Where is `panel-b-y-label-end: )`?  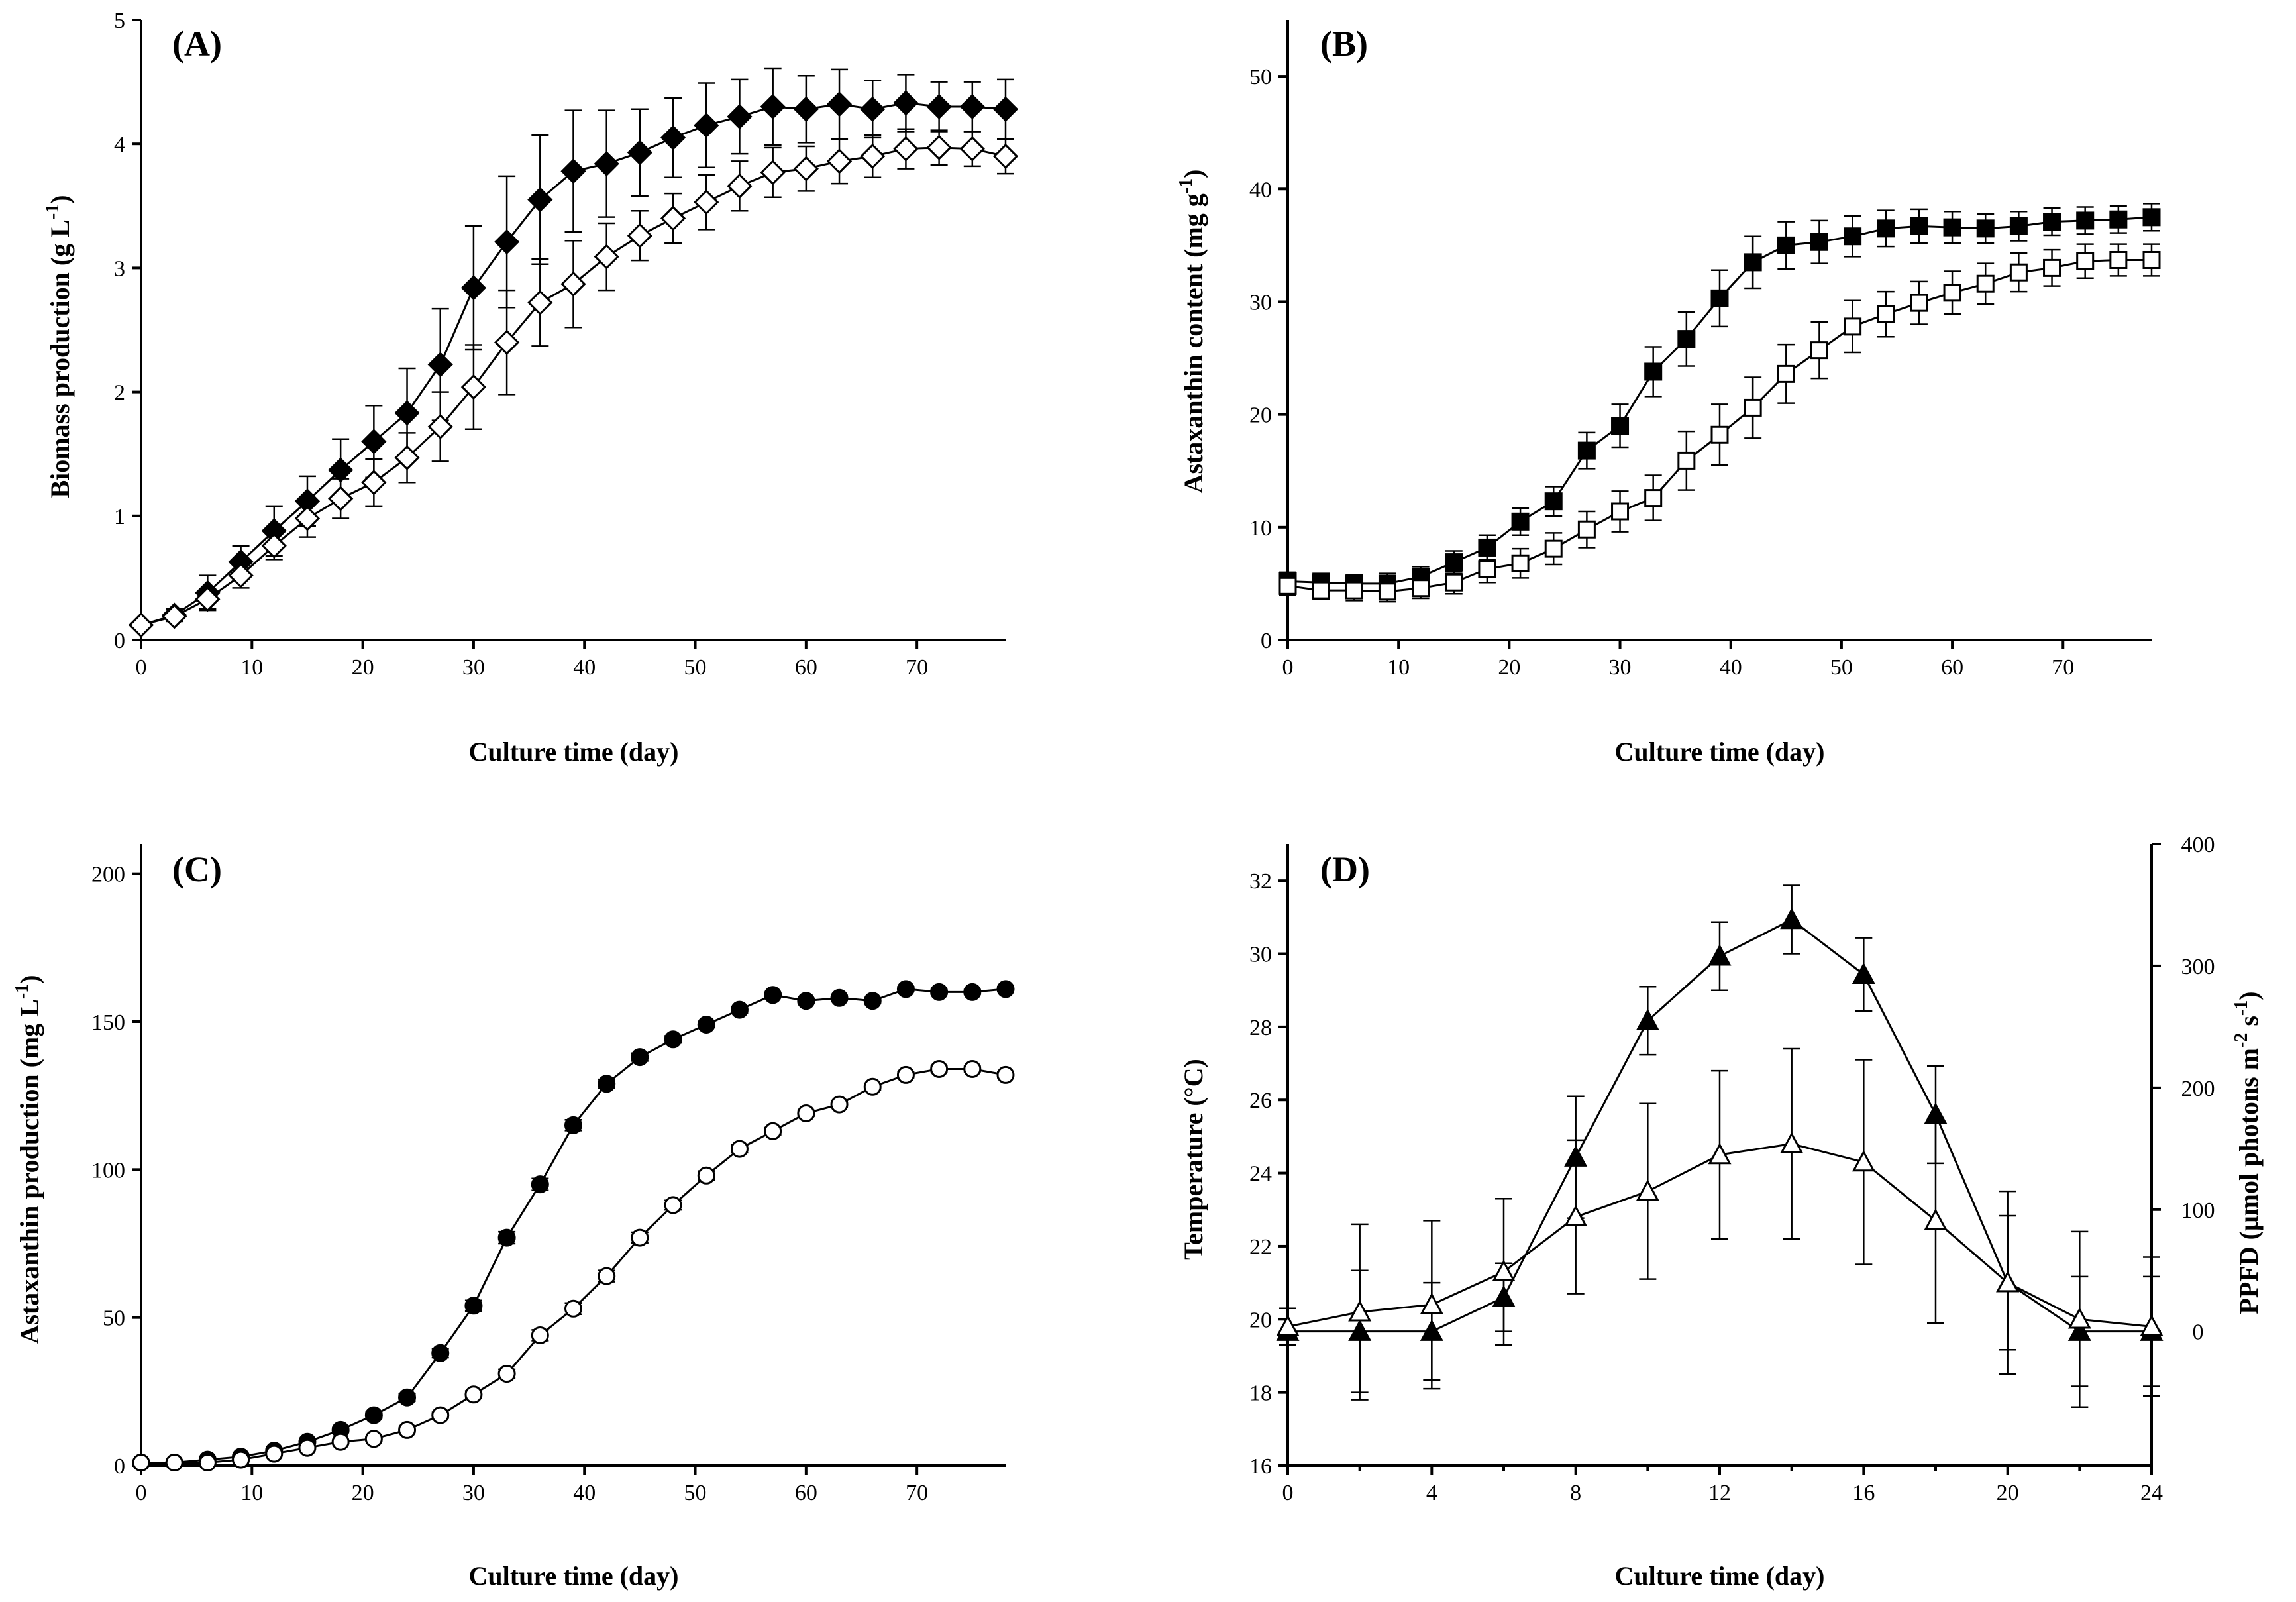 panel-b-y-label-end: ) is located at coordinates (1193, 174).